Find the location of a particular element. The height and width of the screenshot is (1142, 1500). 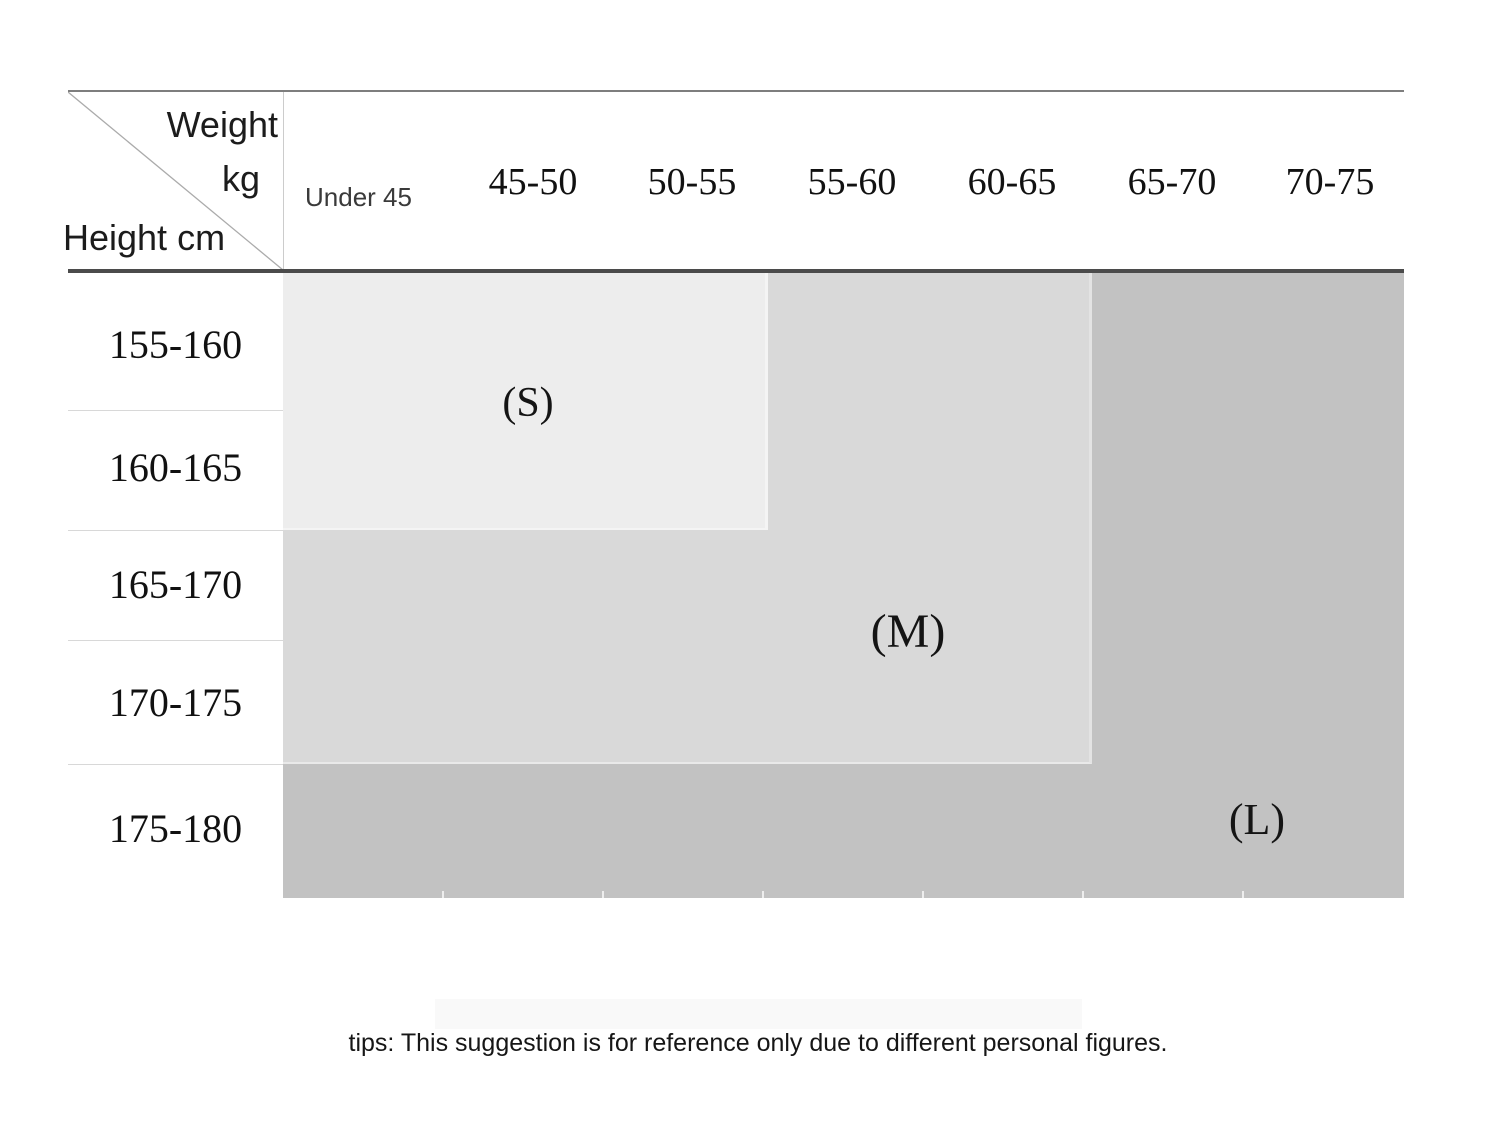

column-header-55-60: 55-60 is located at coordinates (852, 182).